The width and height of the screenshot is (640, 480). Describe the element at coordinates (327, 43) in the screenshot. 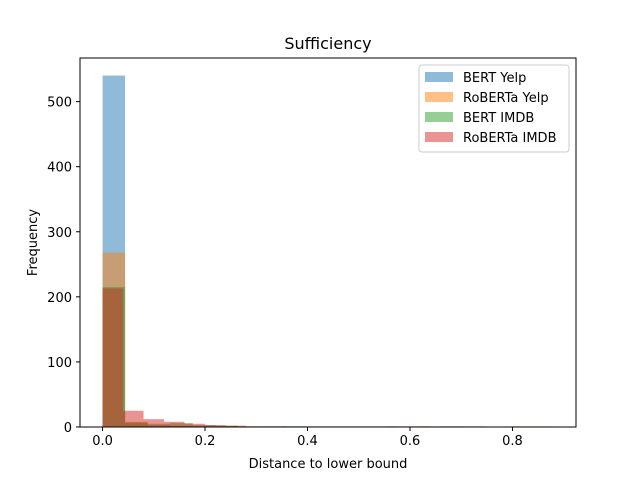

I see `chart-title: Sufficiency` at that location.